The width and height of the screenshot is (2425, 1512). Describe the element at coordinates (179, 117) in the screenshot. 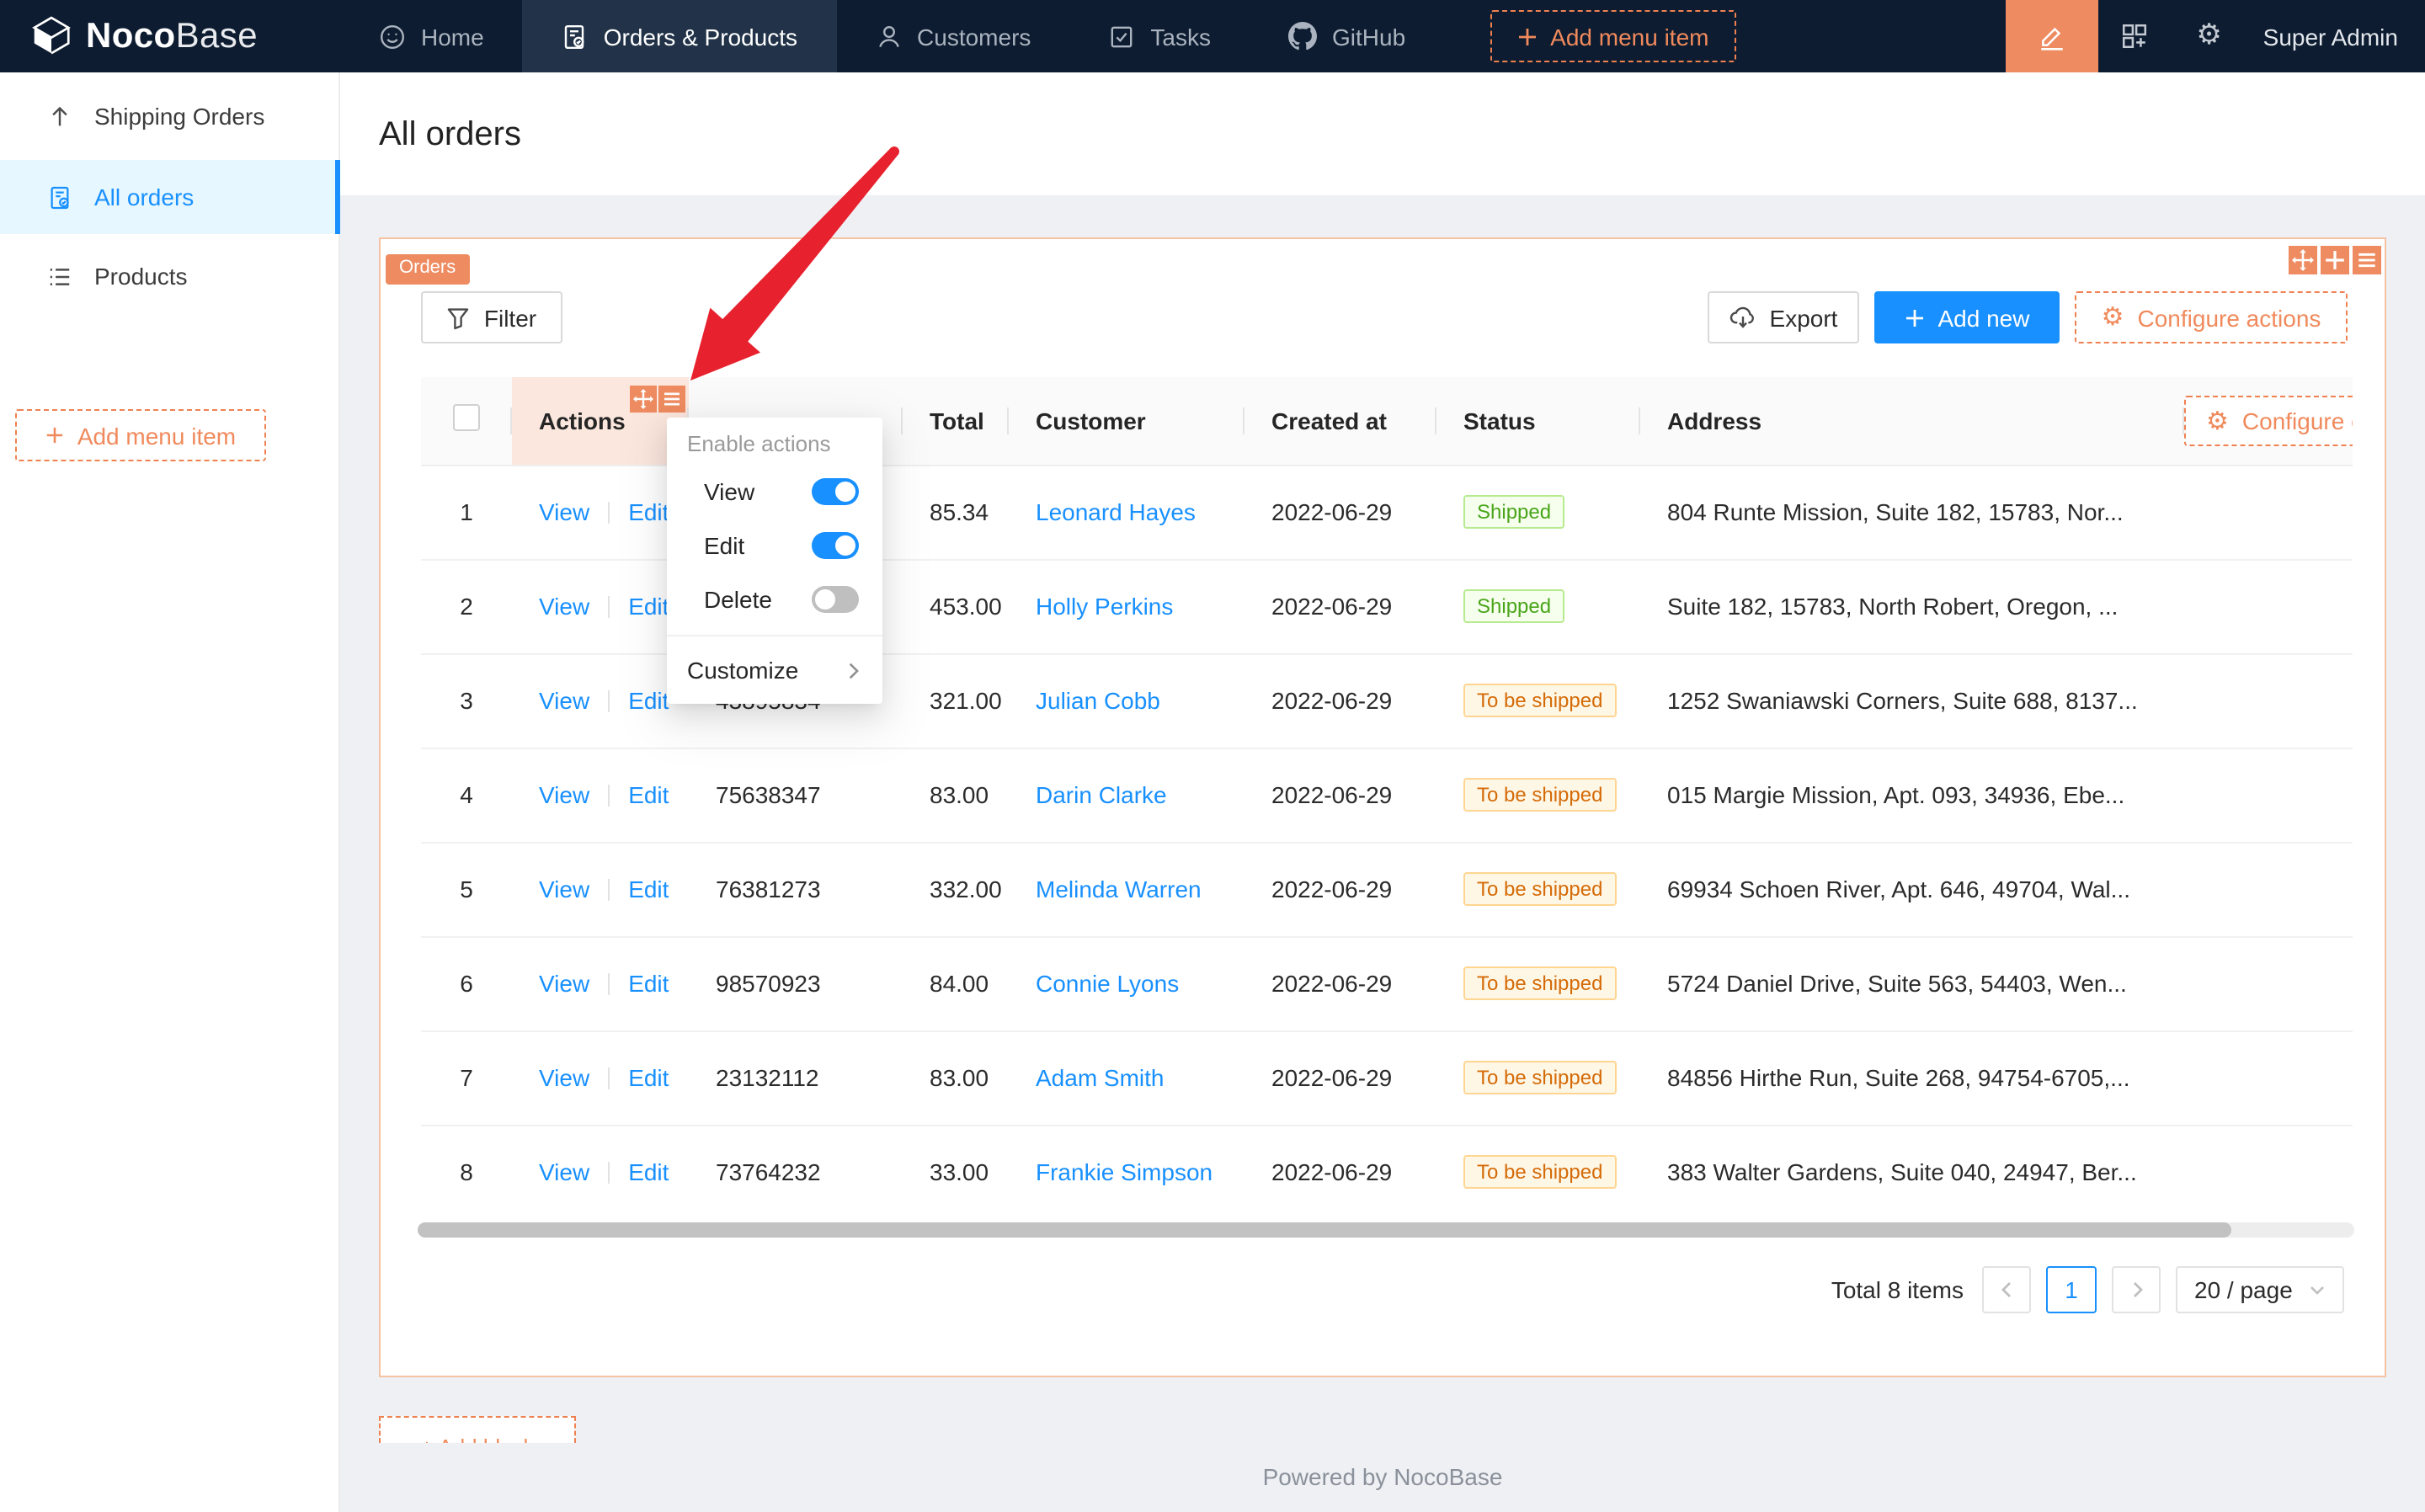

I see `sidebar-item-label: Shipping Orders` at that location.